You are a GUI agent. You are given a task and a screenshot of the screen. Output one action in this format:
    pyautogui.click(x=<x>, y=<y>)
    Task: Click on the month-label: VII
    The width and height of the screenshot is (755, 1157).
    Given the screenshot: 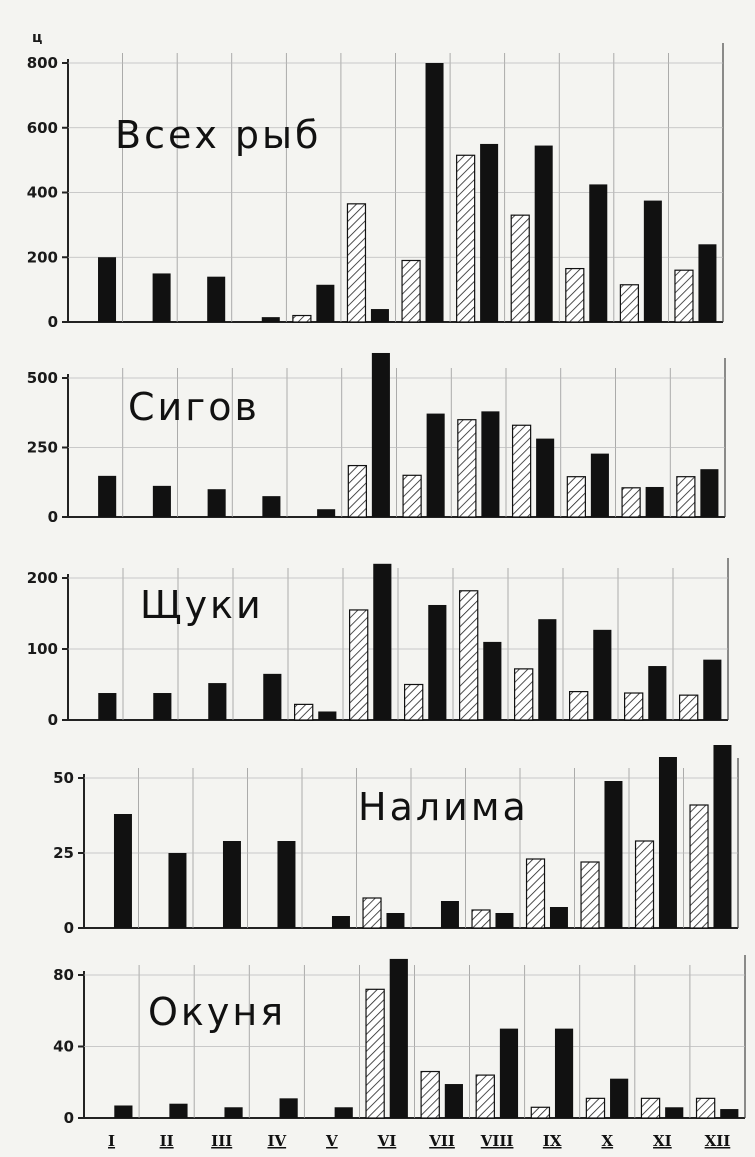 What is the action you would take?
    pyautogui.click(x=441, y=1141)
    